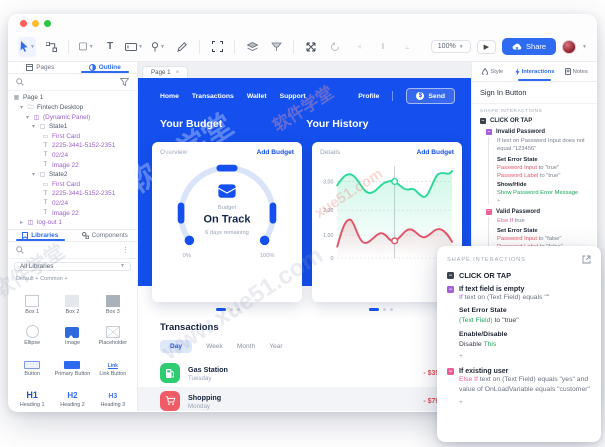  What do you see at coordinates (430, 96) in the screenshot?
I see `design-send-button: $ Send` at bounding box center [430, 96].